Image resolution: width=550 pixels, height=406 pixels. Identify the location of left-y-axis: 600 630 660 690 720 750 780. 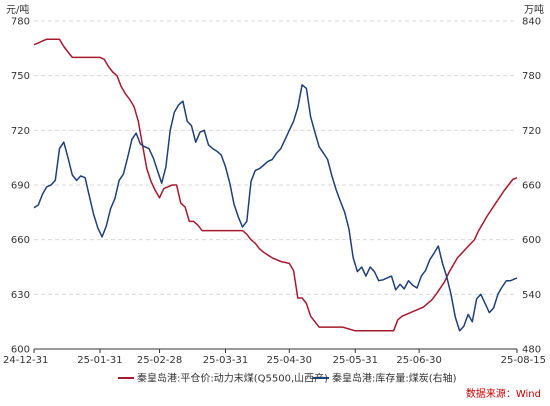
(20, 186).